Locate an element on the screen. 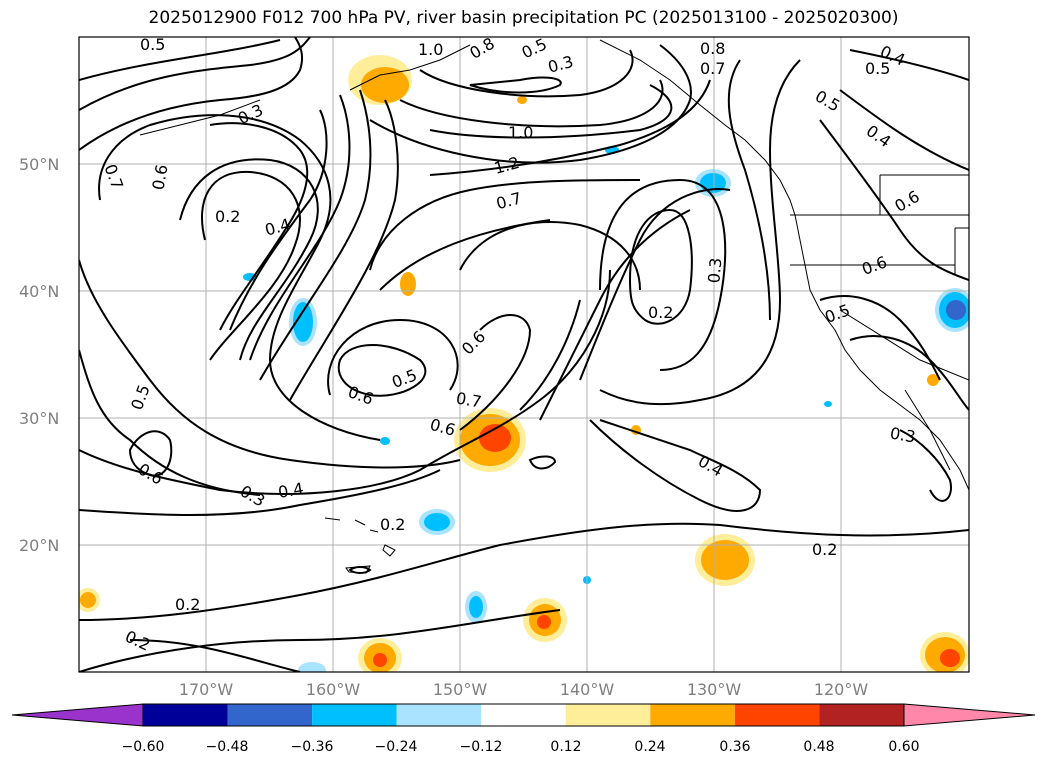  contour-label: 0.6 is located at coordinates (159, 177).